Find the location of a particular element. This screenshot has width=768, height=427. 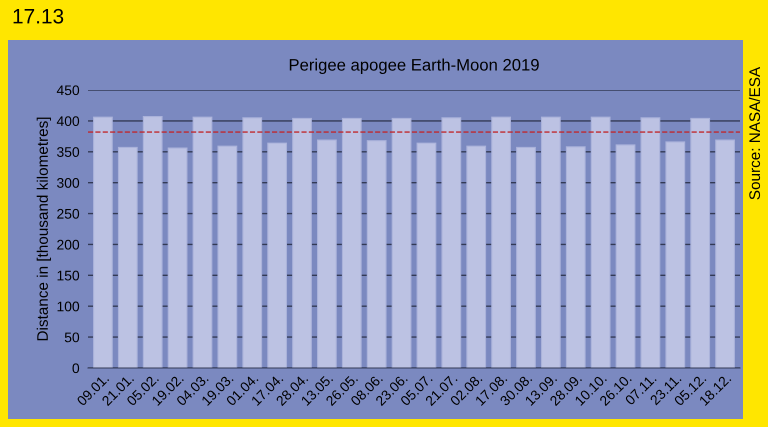

y-tick-label: 100 is located at coordinates (69, 307).